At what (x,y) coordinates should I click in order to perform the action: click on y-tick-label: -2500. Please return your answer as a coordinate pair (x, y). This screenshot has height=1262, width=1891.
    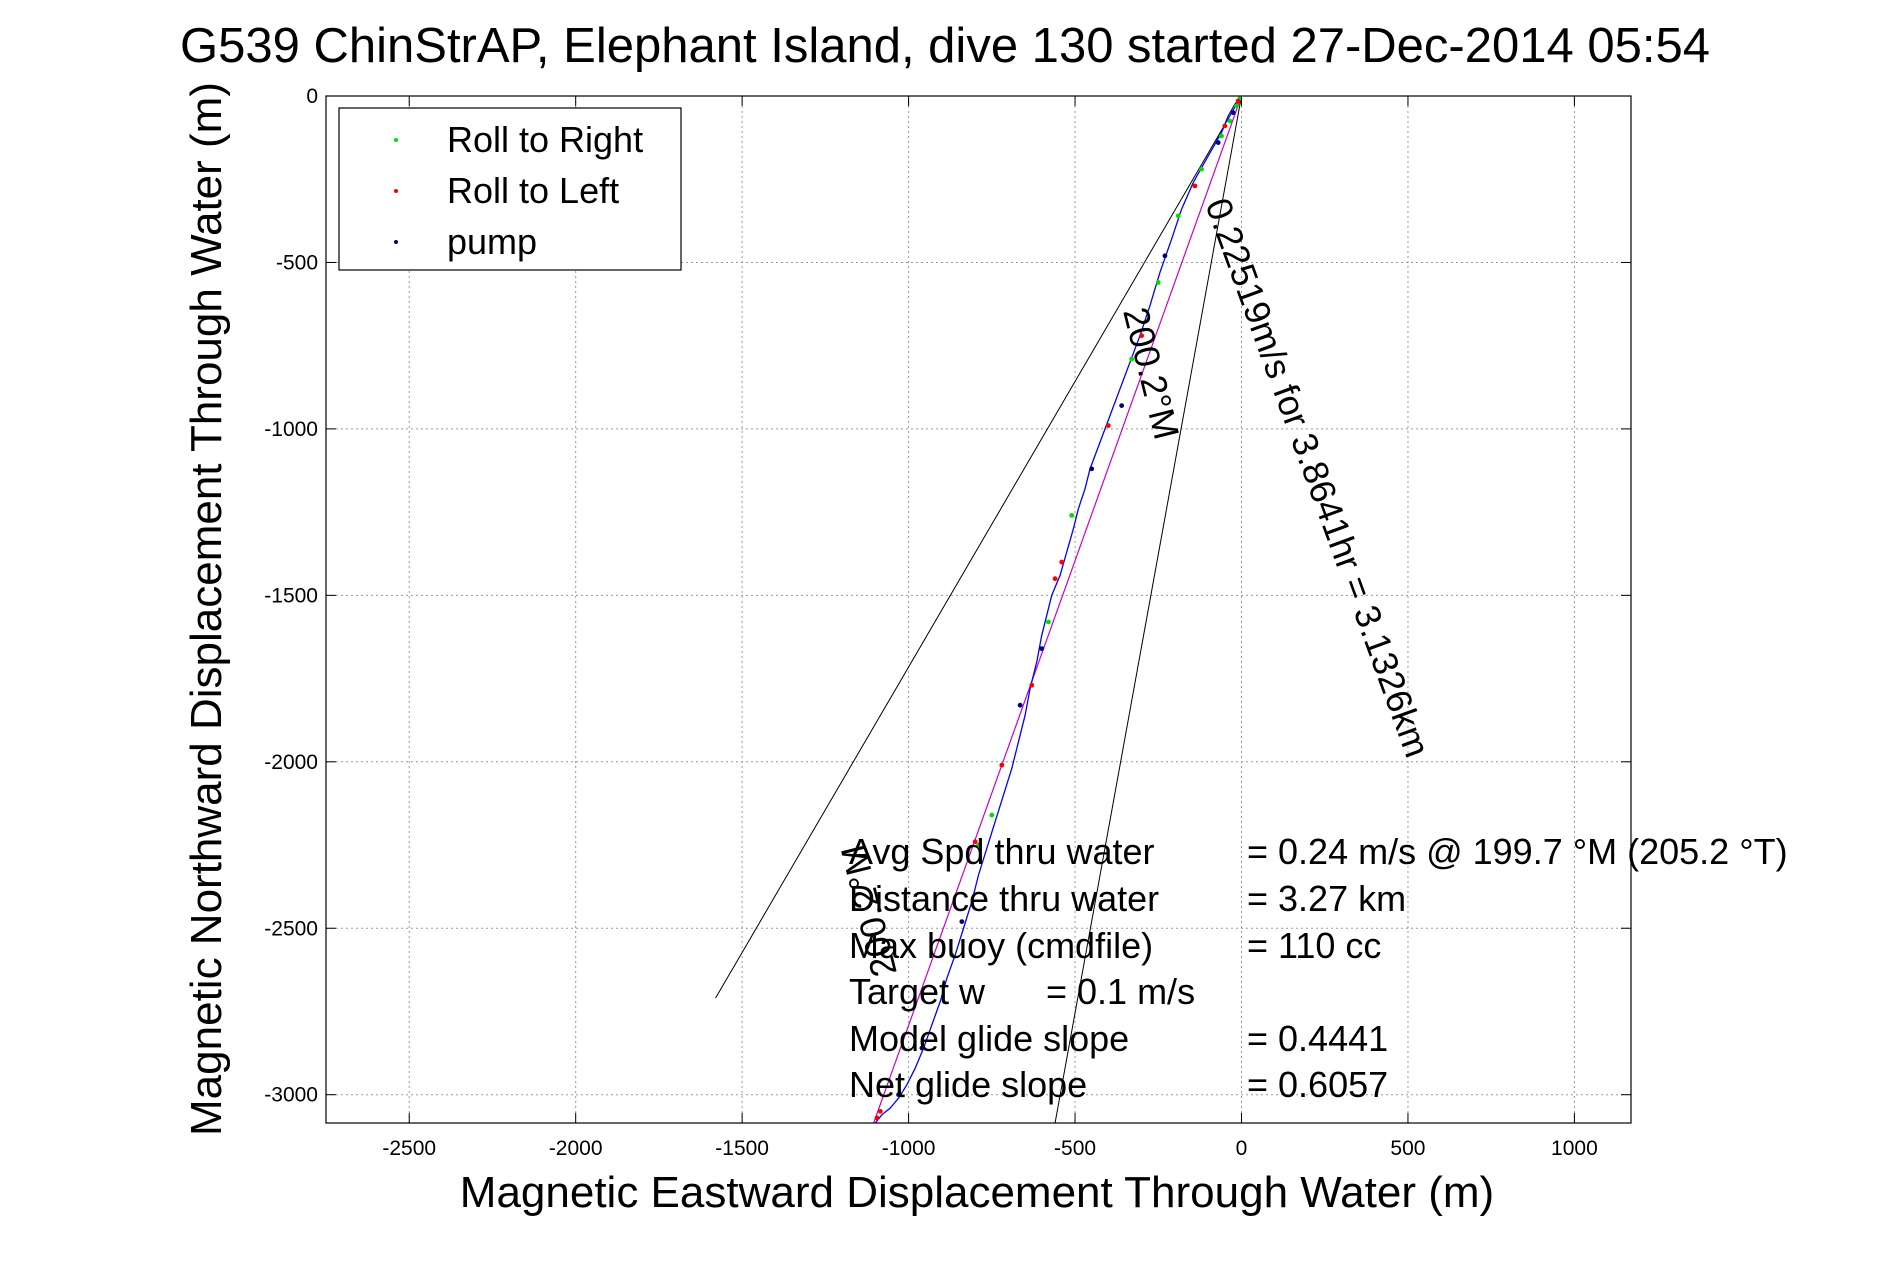
    Looking at the image, I should click on (291, 928).